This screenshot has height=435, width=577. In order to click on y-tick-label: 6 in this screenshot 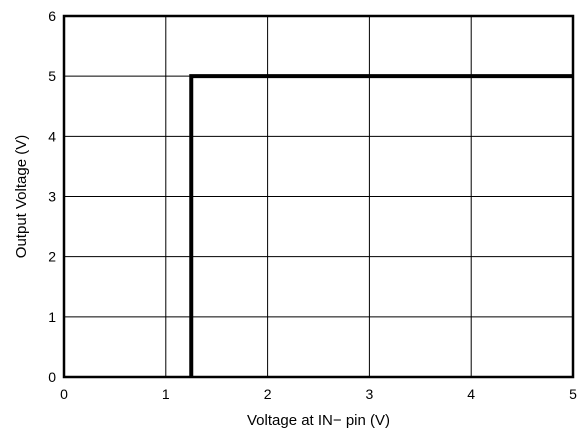, I will do `click(52, 16)`.